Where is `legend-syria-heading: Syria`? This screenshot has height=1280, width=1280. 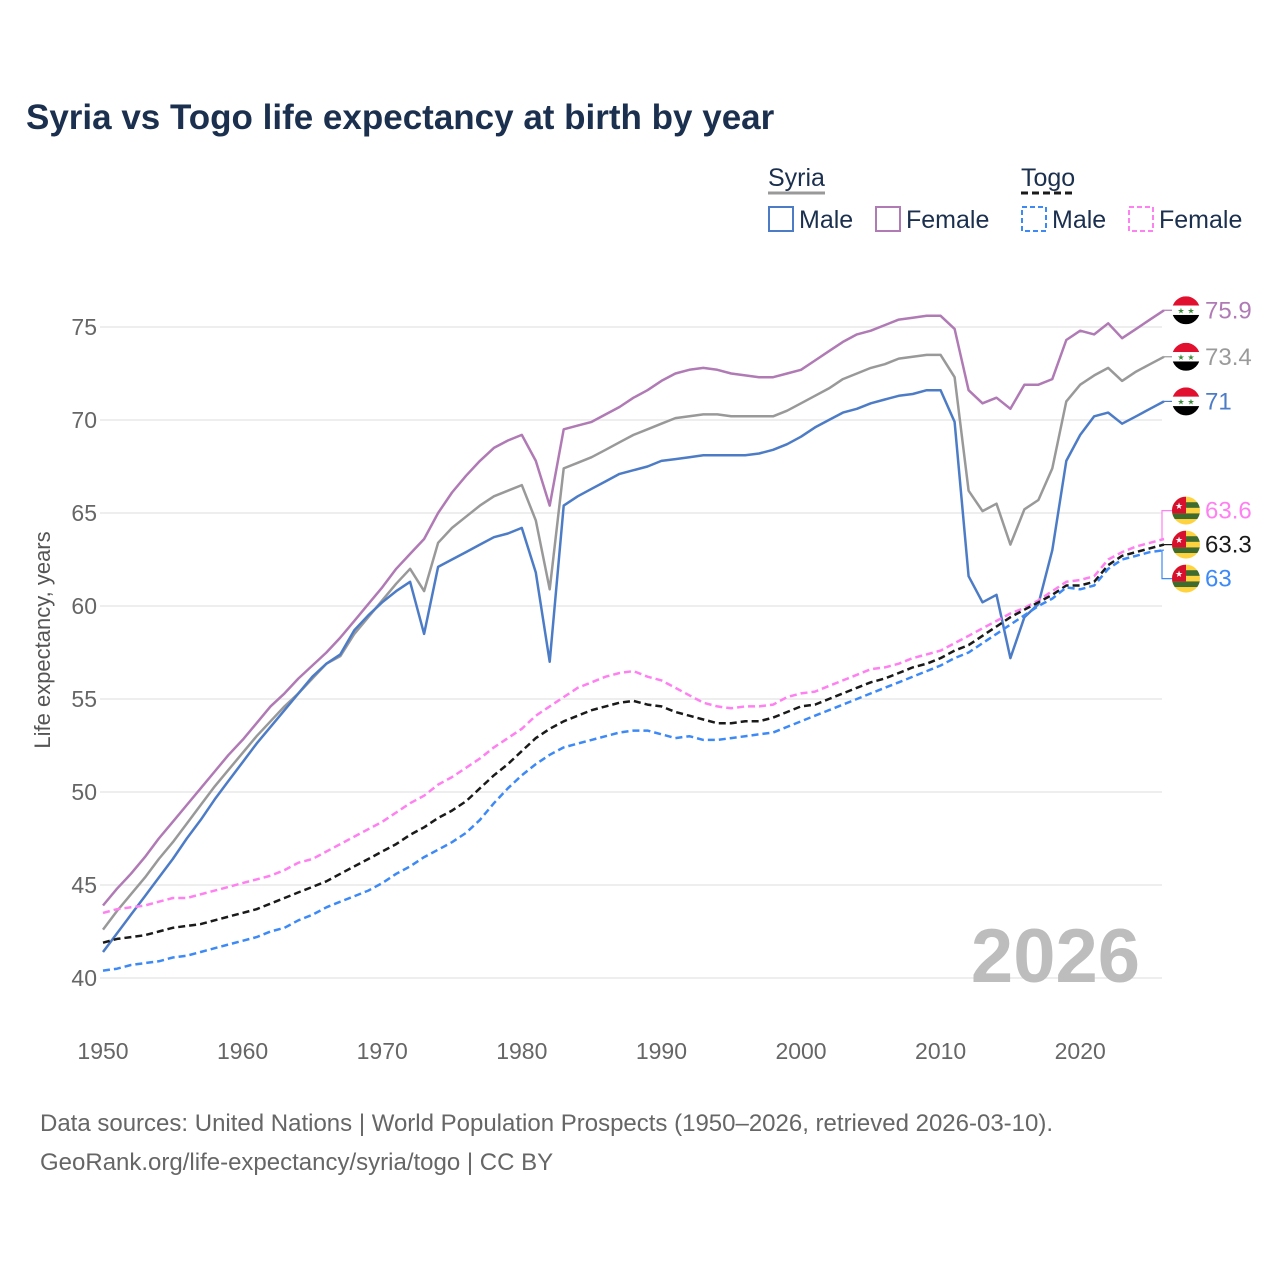
legend-syria-heading: Syria is located at coordinates (796, 178).